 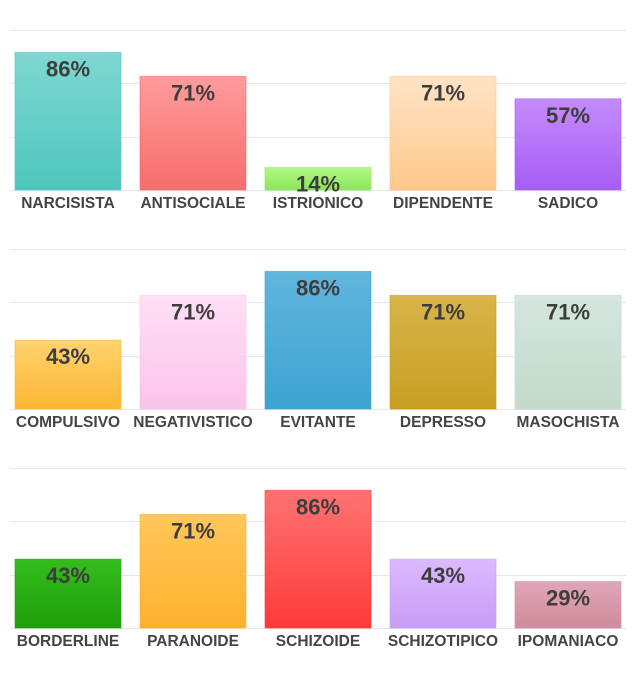 I want to click on bar-sadico, so click(x=568, y=144).